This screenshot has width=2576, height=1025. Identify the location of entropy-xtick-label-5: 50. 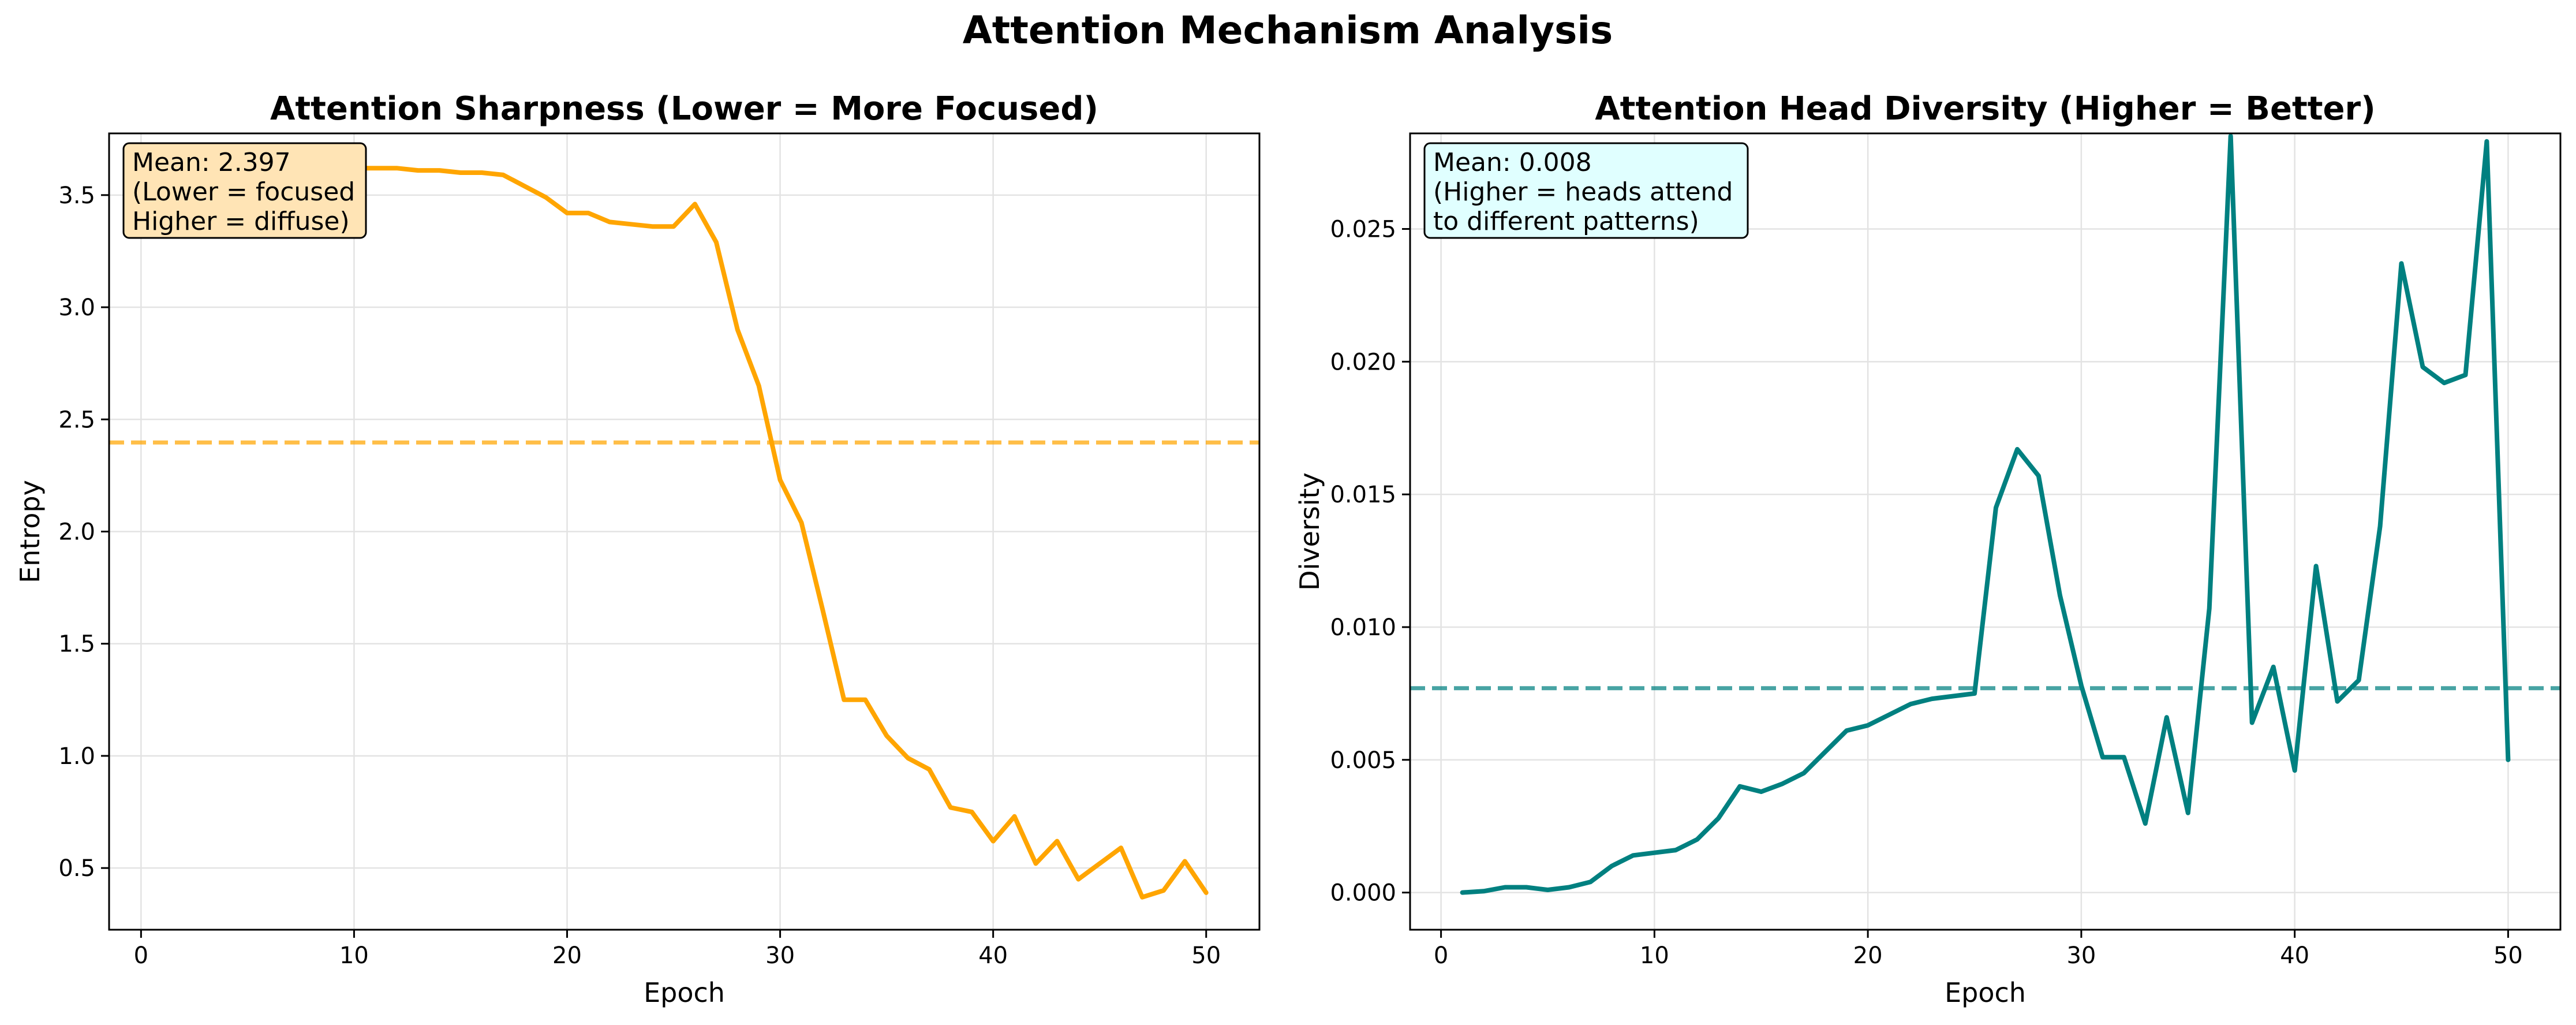
(1206, 956).